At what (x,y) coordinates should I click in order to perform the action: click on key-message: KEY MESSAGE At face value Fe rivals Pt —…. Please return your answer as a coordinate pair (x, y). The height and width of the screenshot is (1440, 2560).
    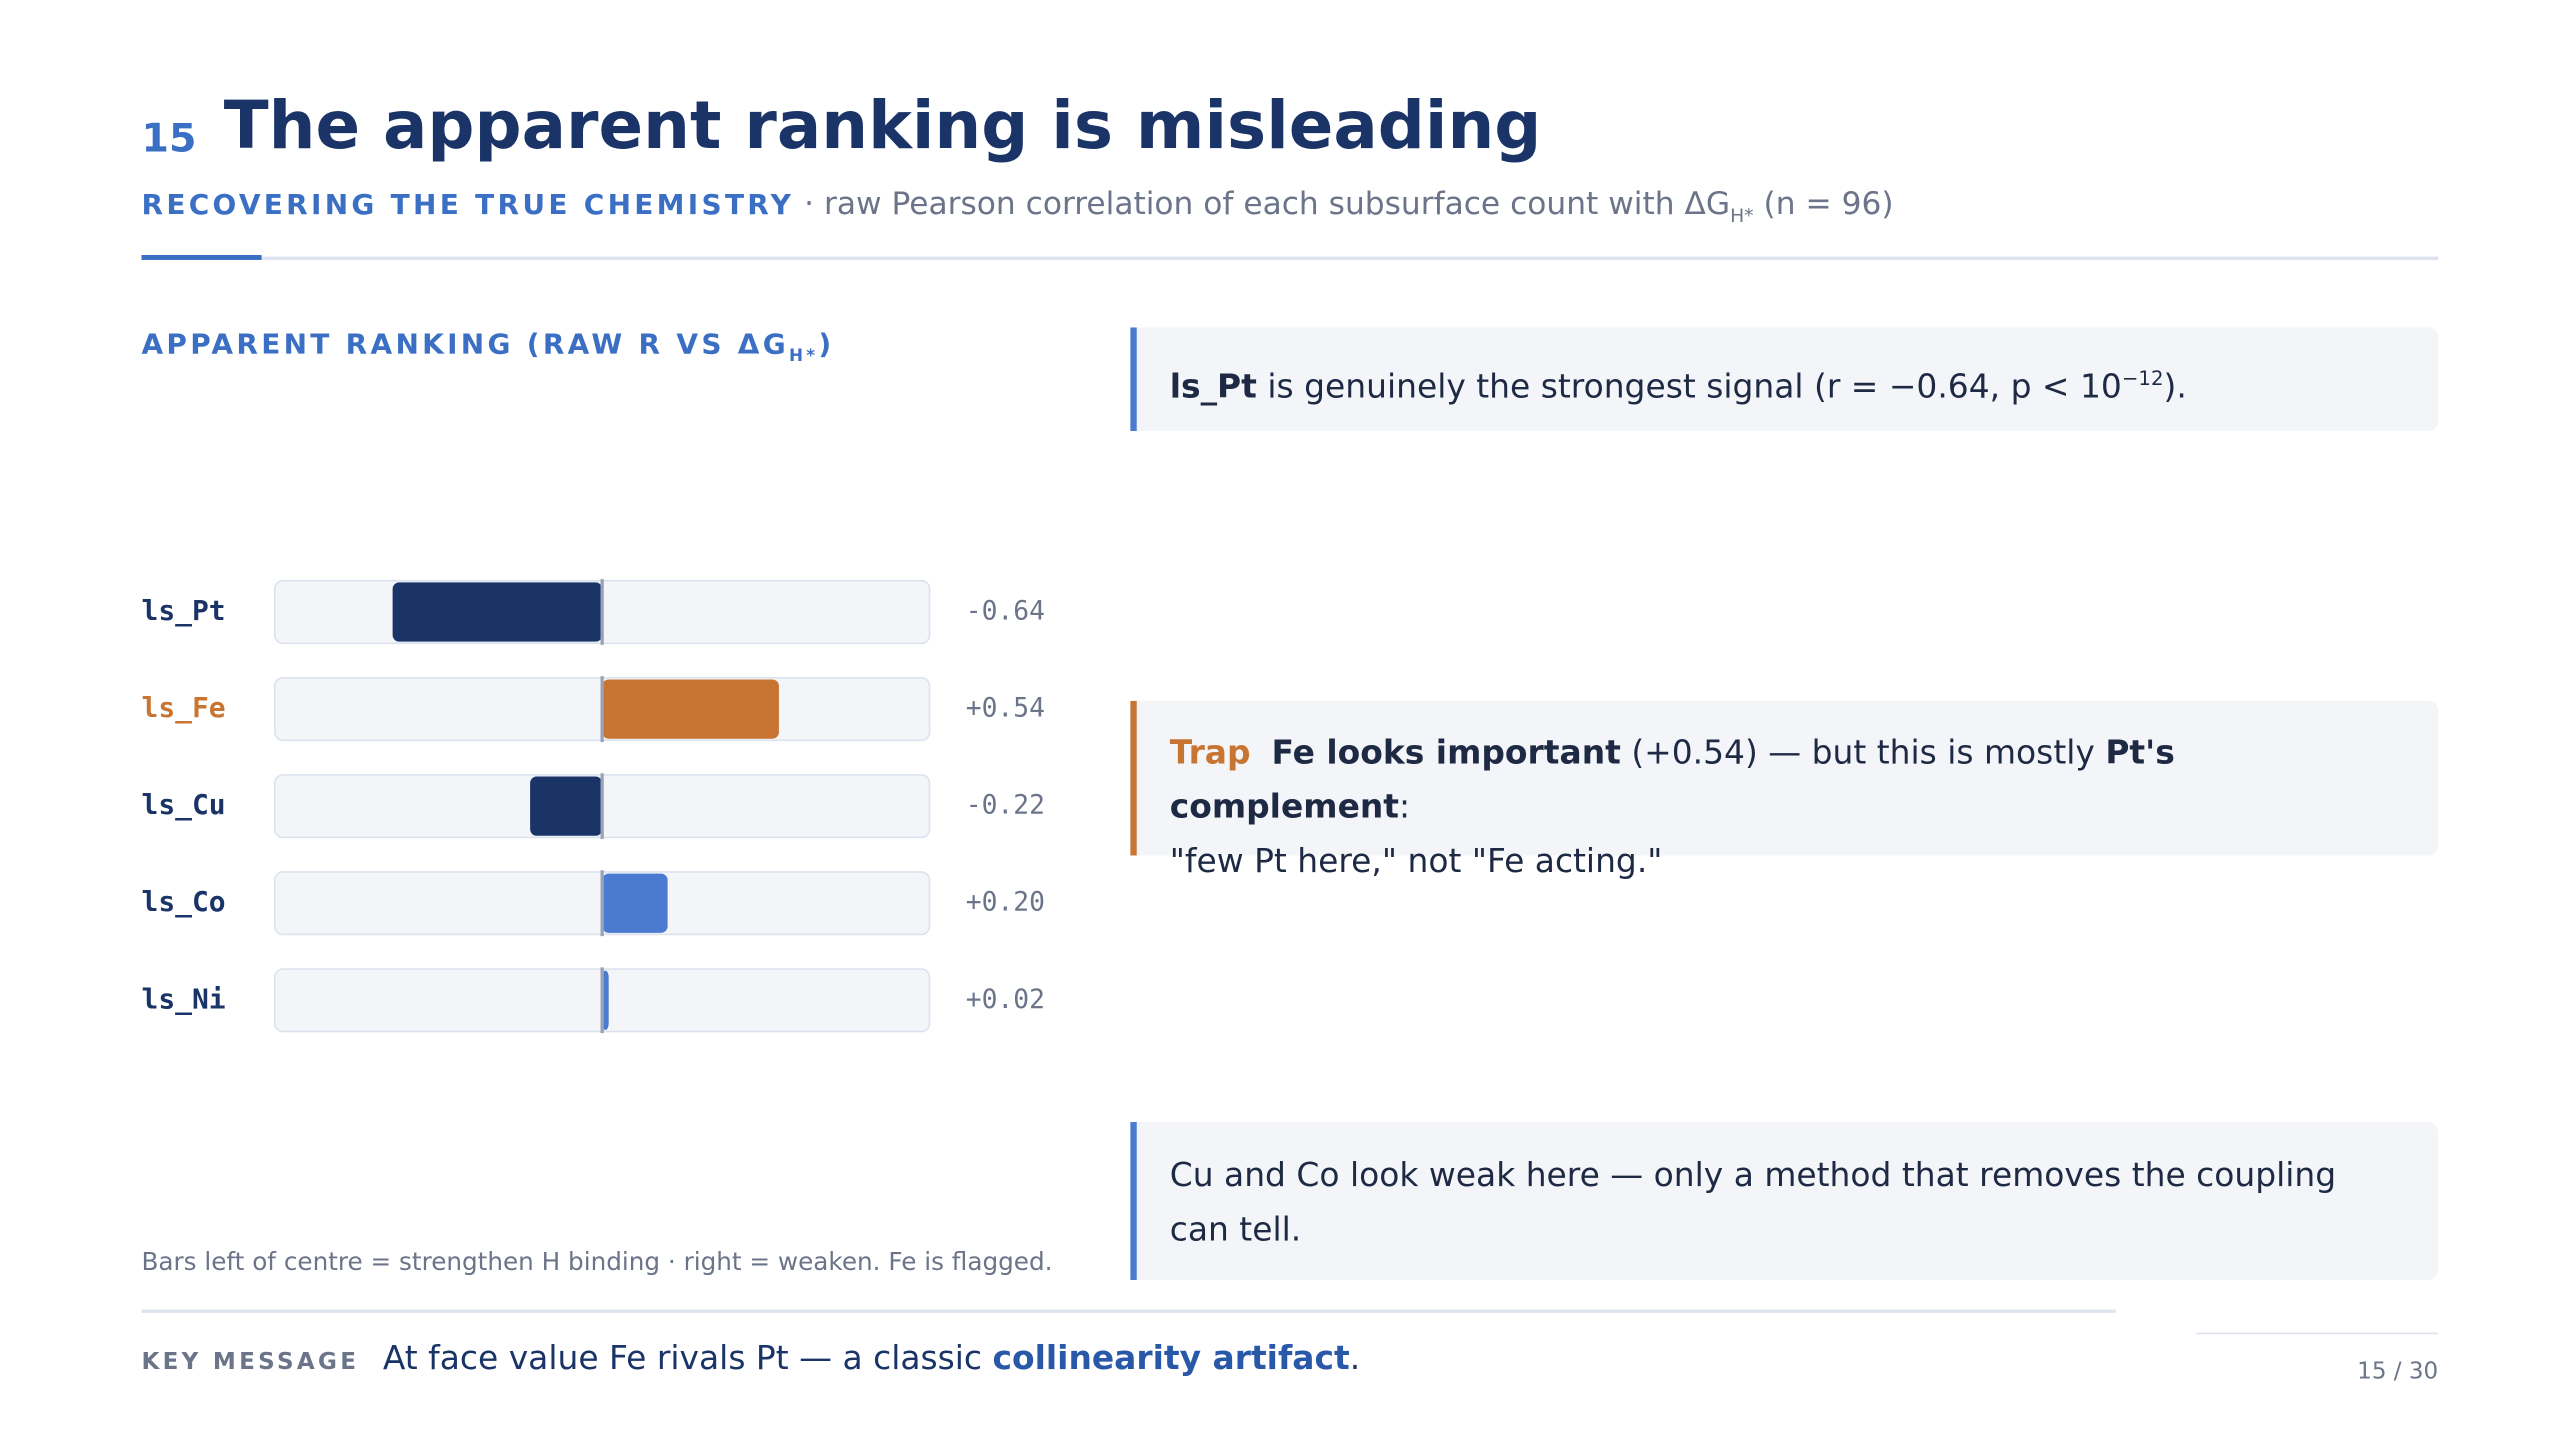
    Looking at the image, I should click on (750, 1357).